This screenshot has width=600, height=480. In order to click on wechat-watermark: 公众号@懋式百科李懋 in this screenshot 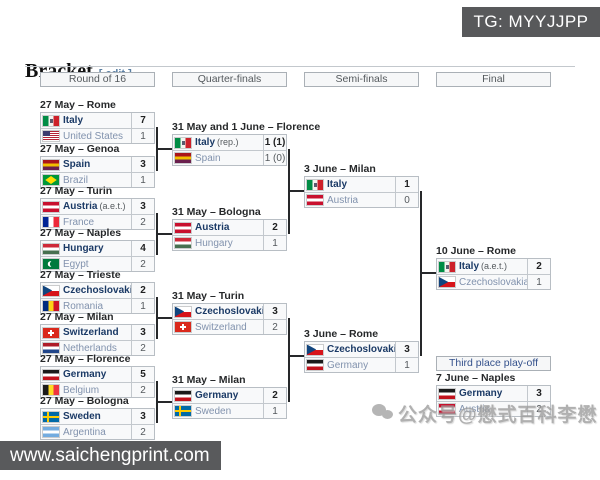, I will do `click(485, 413)`.